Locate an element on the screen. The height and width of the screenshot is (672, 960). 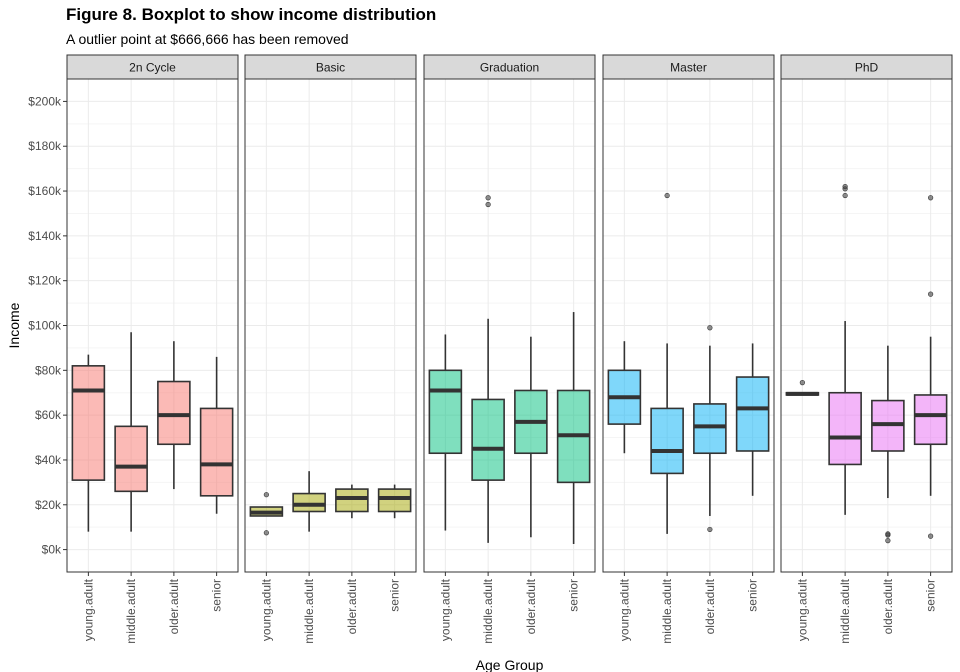
facet-label: Master is located at coordinates (688, 68).